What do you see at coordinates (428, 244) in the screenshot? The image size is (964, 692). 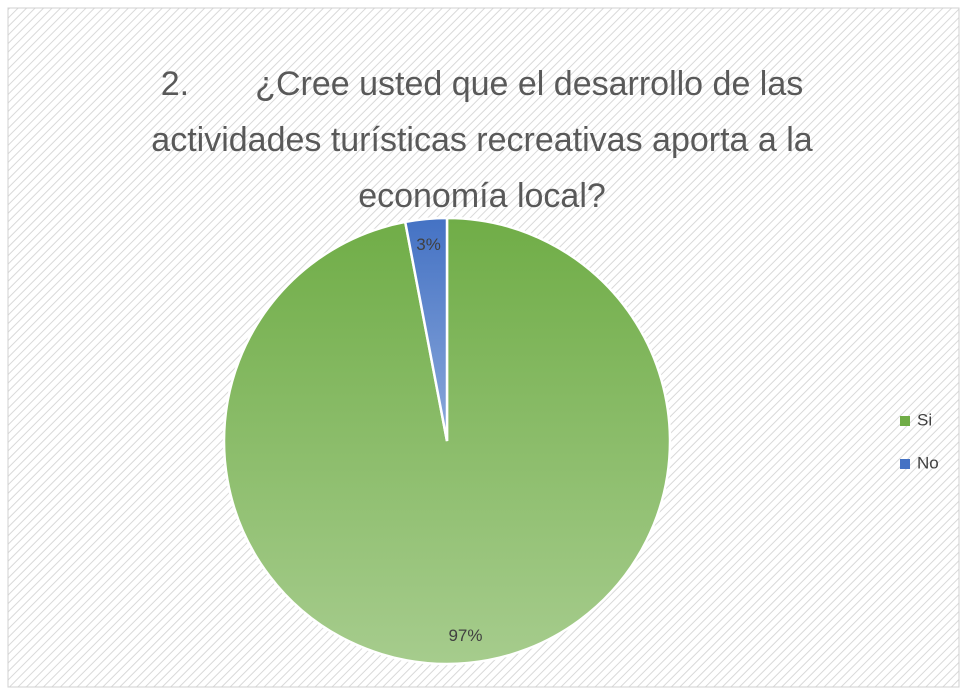 I see `data-label: 3%` at bounding box center [428, 244].